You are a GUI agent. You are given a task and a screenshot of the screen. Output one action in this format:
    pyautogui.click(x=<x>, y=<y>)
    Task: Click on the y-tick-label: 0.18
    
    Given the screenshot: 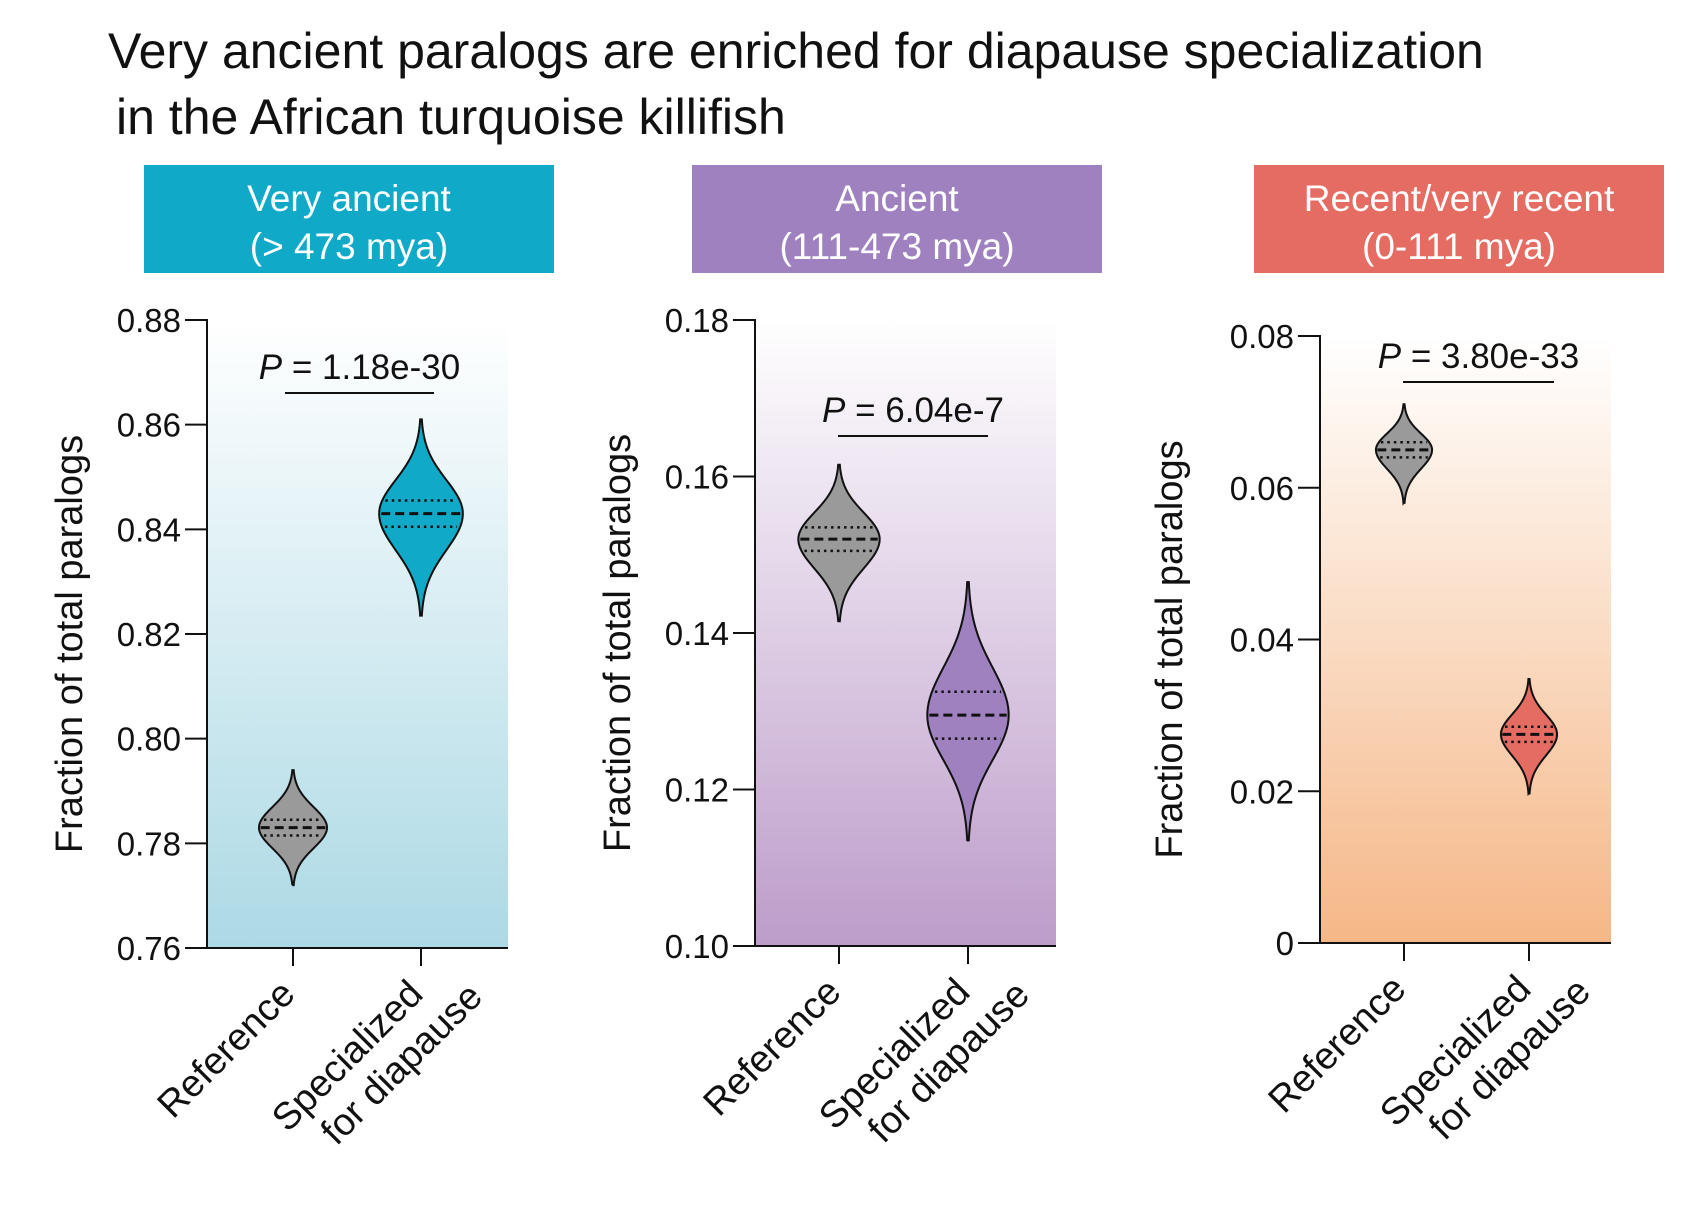 What is the action you would take?
    pyautogui.click(x=697, y=320)
    